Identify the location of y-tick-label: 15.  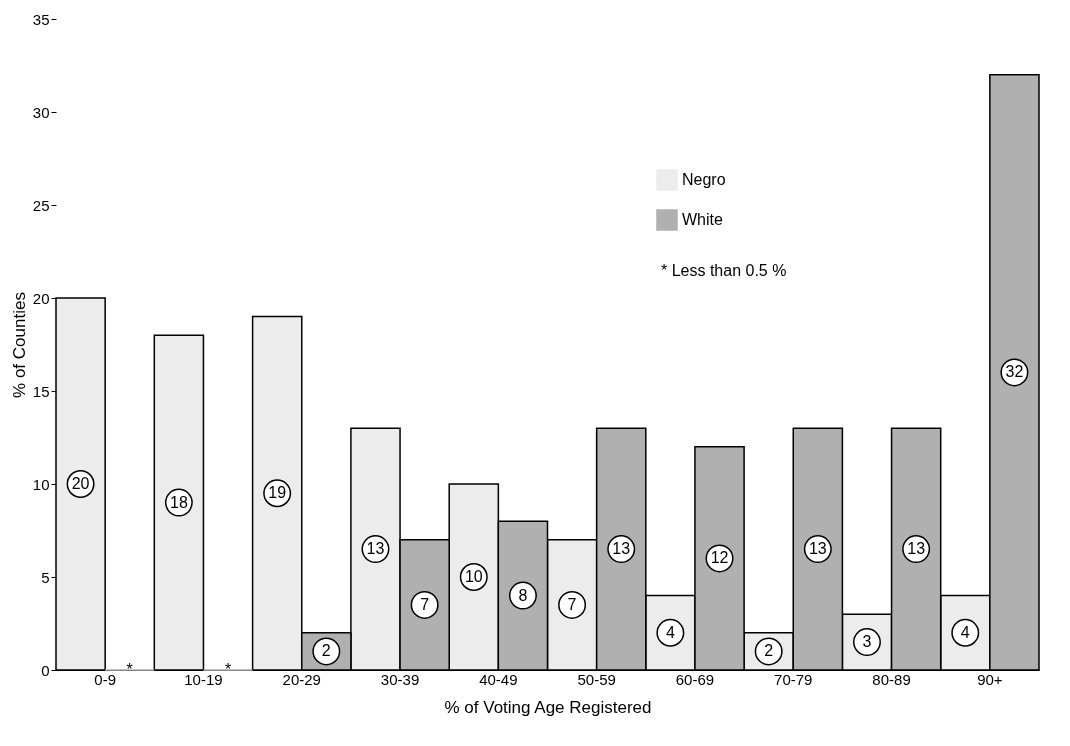
(41, 391).